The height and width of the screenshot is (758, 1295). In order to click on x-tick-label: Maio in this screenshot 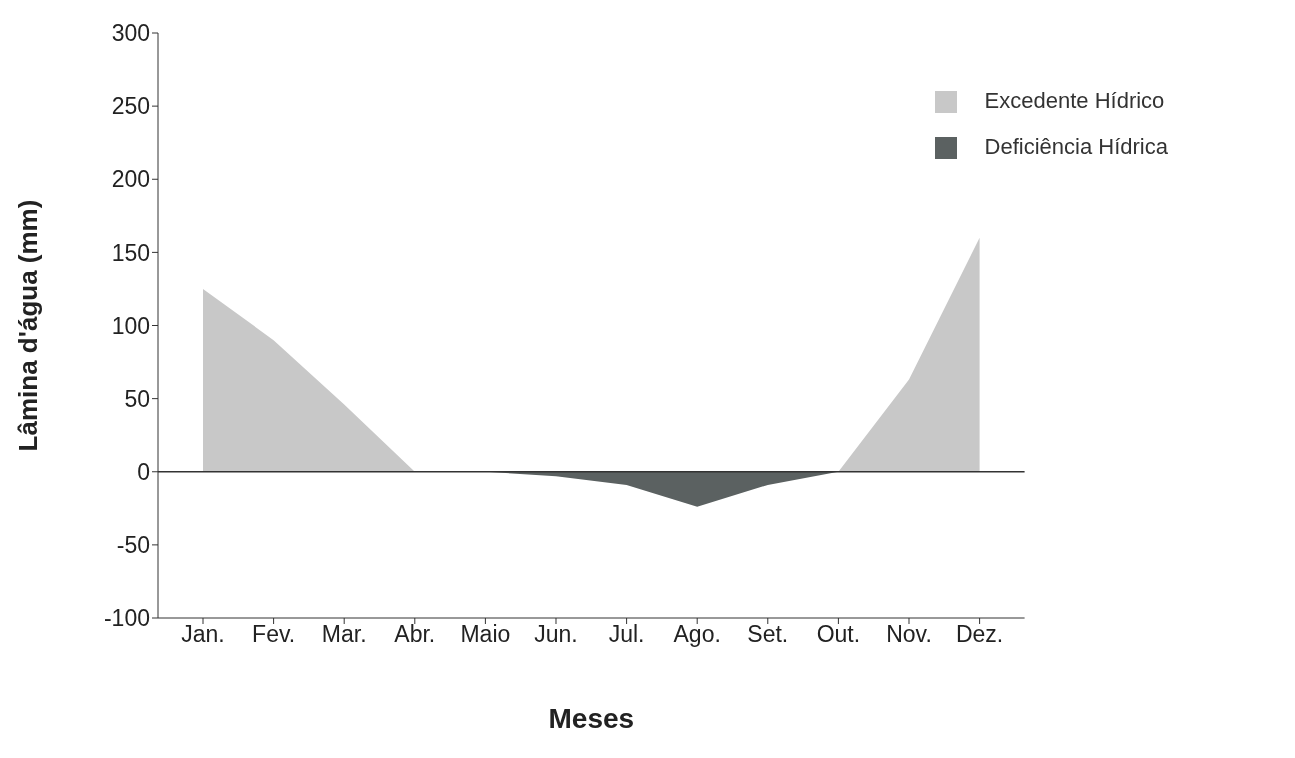, I will do `click(485, 634)`.